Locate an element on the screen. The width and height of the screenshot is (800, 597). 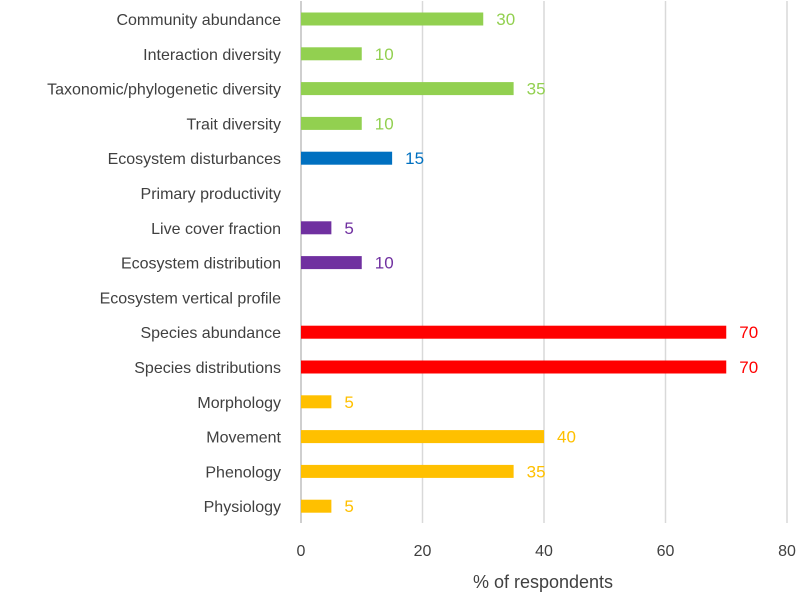
x-tick-label: 20 is located at coordinates (423, 551).